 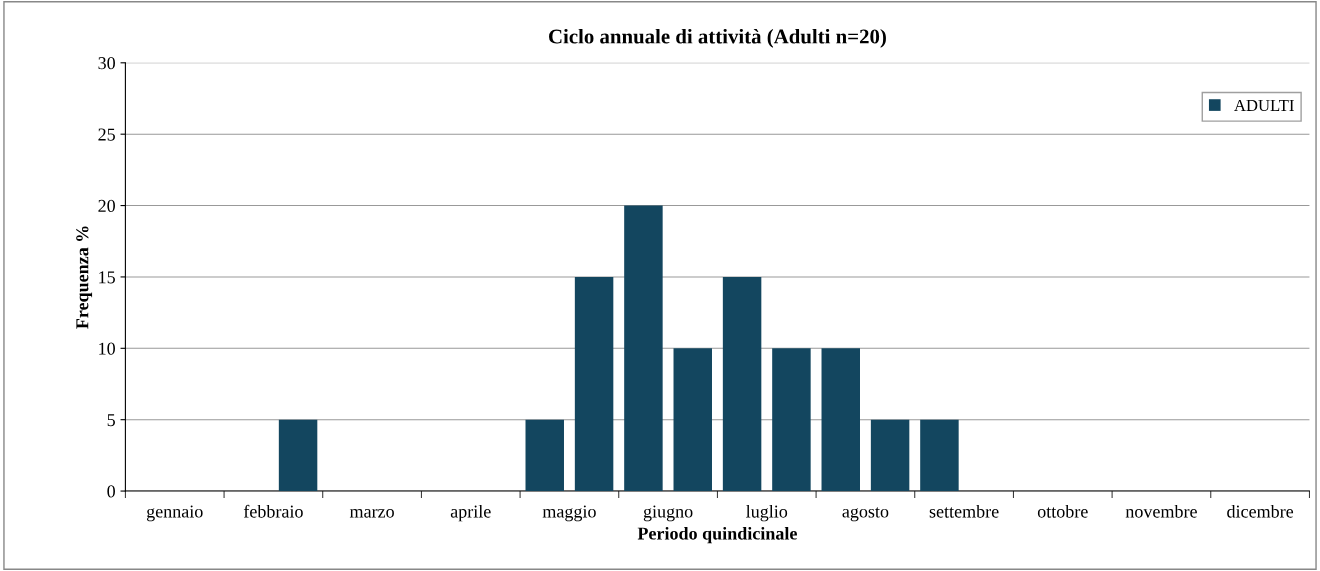 What do you see at coordinates (668, 513) in the screenshot?
I see `x-tick-label: giugno` at bounding box center [668, 513].